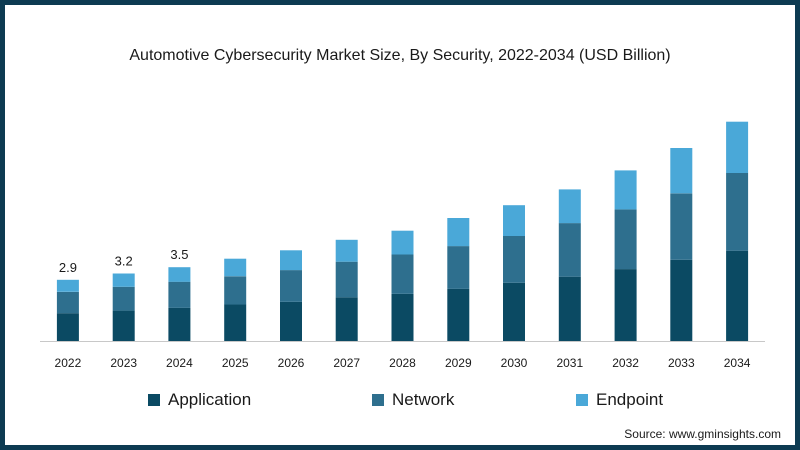 The height and width of the screenshot is (450, 800). What do you see at coordinates (291, 363) in the screenshot?
I see `x-tick-label-2026: 2026` at bounding box center [291, 363].